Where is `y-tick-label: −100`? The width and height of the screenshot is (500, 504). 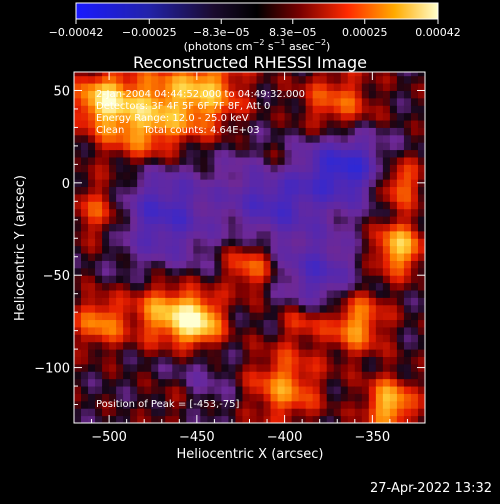
y-tick-label: −100 is located at coordinates (52, 369).